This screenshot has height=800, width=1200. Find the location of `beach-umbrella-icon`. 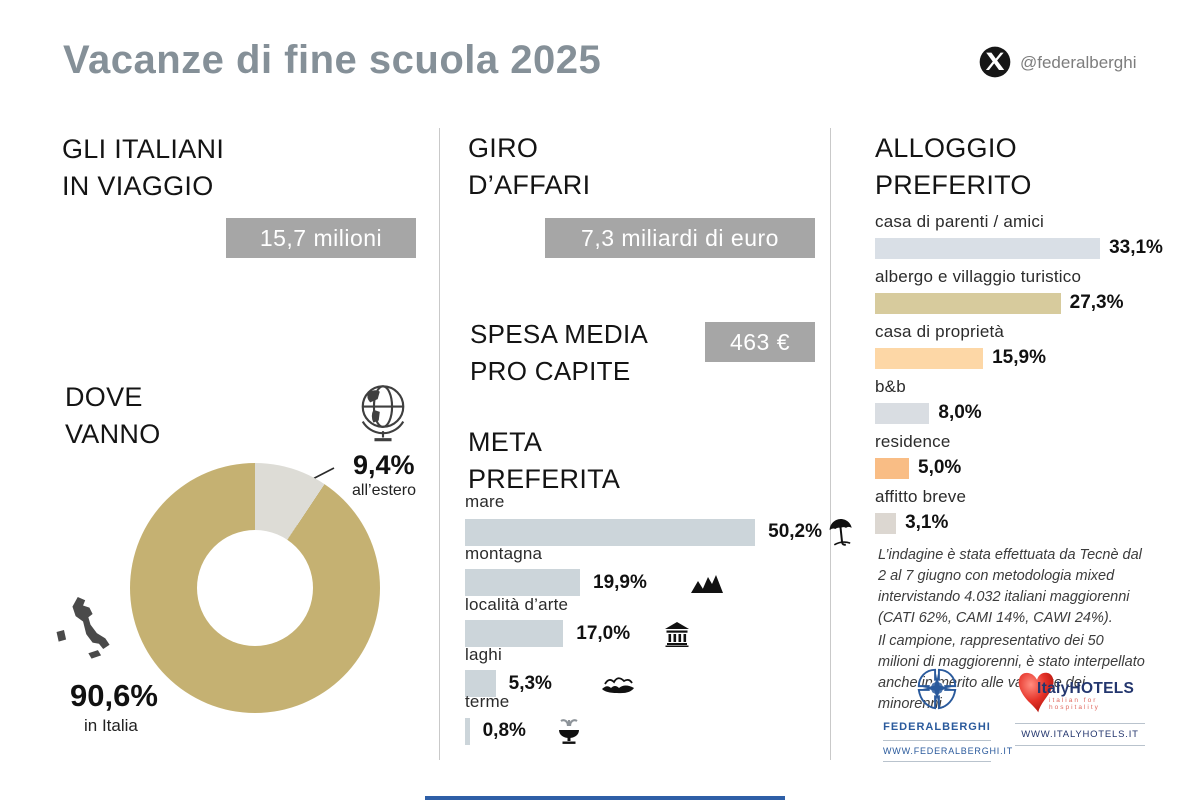

beach-umbrella-icon is located at coordinates (841, 532).